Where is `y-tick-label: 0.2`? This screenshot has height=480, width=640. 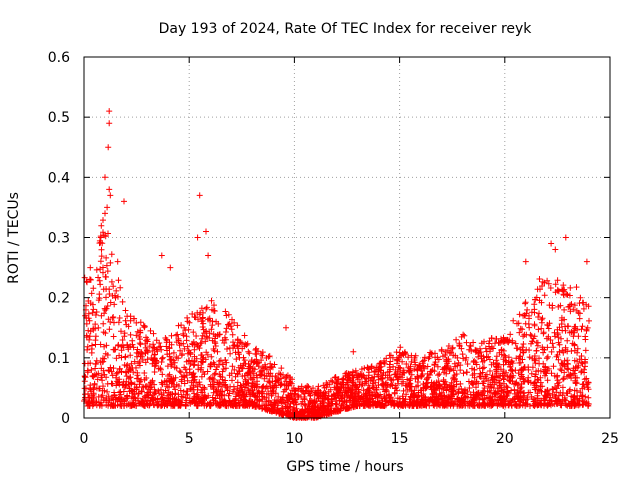 y-tick-label: 0.2 is located at coordinates (59, 299).